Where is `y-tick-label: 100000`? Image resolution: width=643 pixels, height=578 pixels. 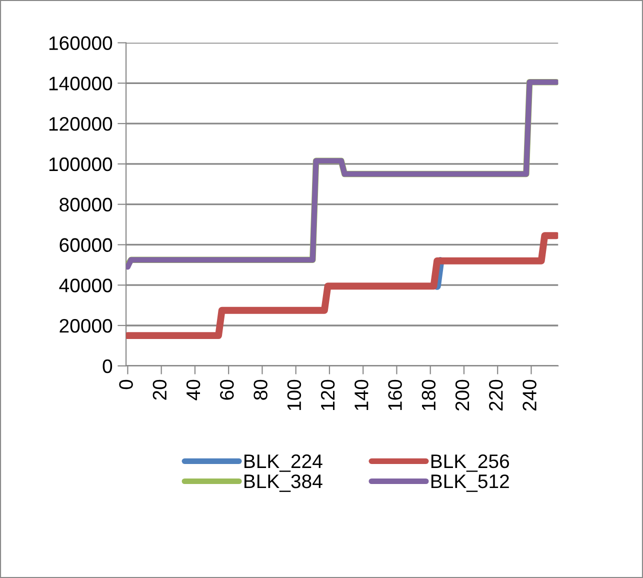 y-tick-label: 100000 is located at coordinates (80, 164).